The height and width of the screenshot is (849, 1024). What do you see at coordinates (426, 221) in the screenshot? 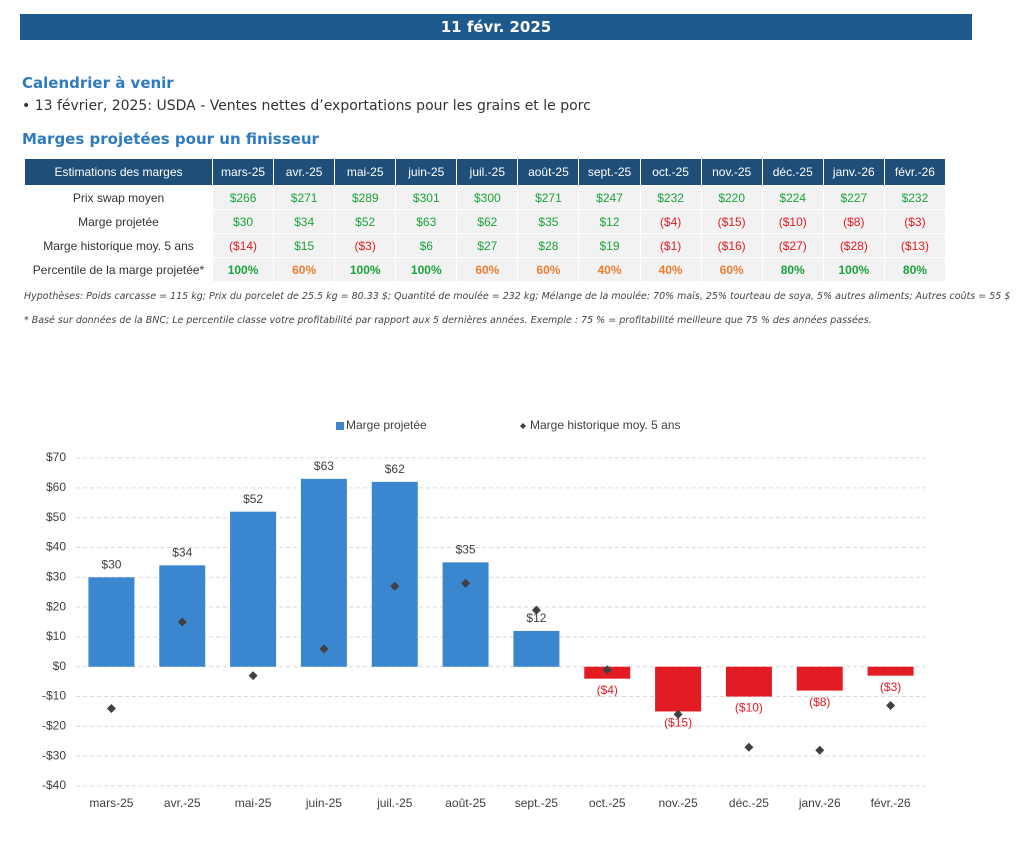
I see `cell: $63` at bounding box center [426, 221].